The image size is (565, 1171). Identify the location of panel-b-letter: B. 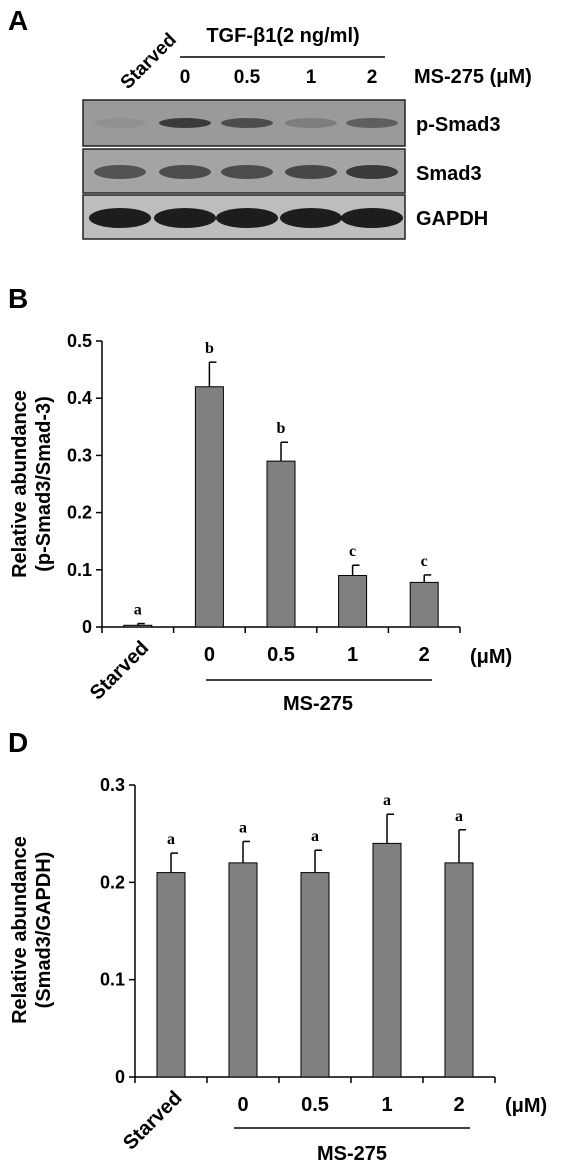
(18, 298).